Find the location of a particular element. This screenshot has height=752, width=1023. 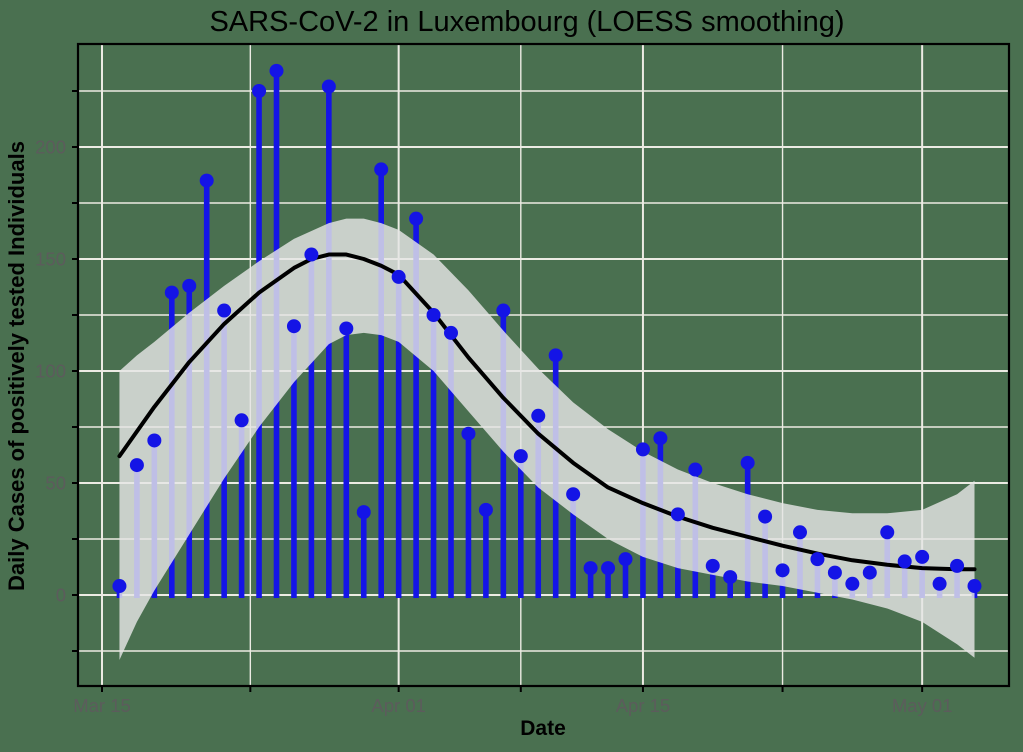

x-tick-label: Apr 15 is located at coordinates (643, 705).